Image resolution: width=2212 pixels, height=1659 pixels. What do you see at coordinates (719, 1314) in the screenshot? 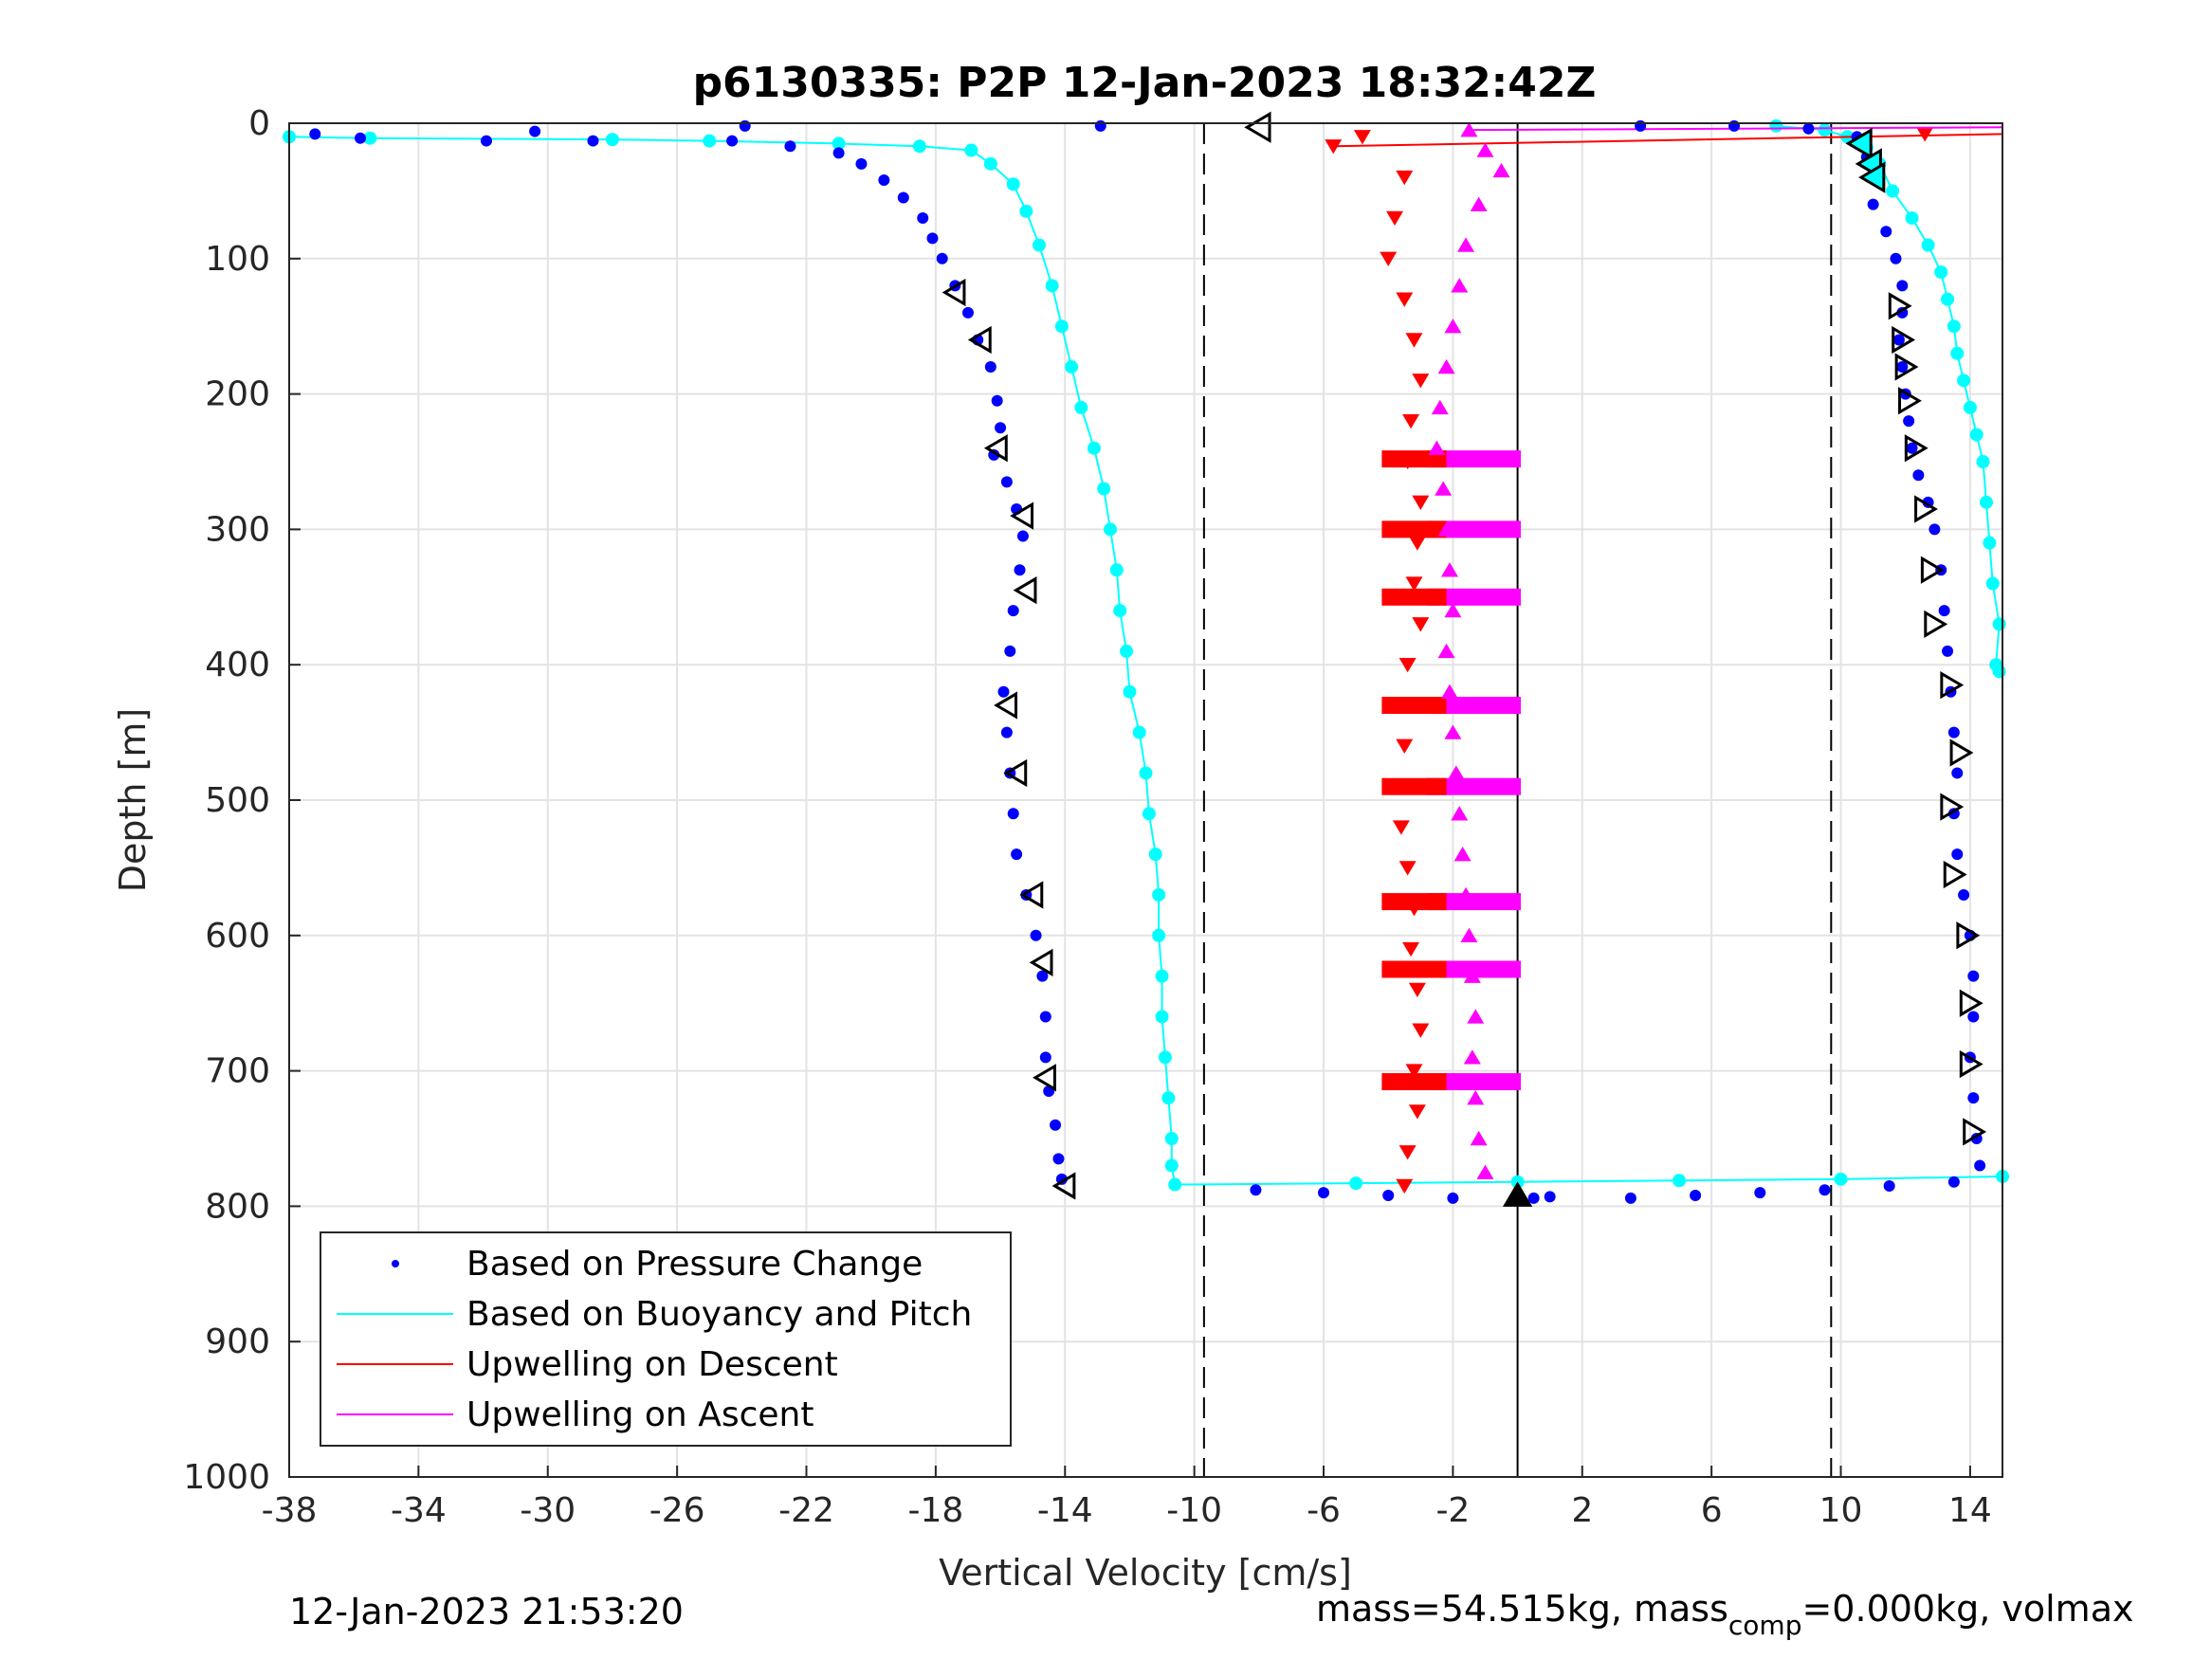
I see `legend-label-buoyancy: Based on Buoyancy and Pitch` at bounding box center [719, 1314].